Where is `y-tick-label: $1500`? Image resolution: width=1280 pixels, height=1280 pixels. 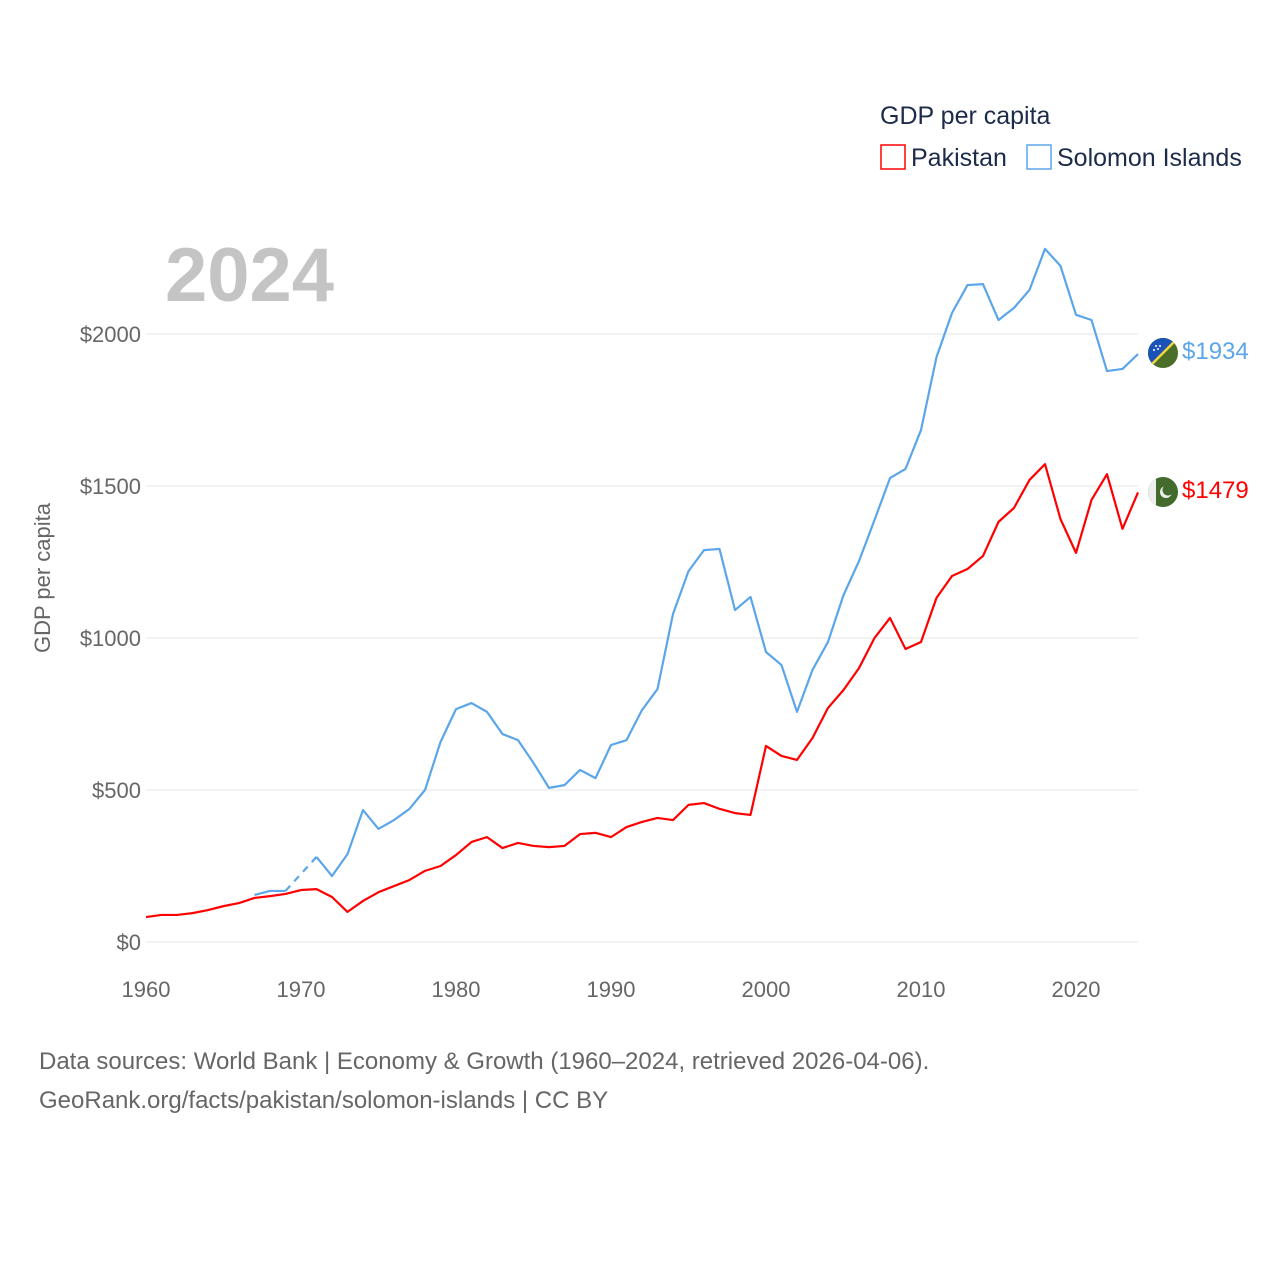 y-tick-label: $1500 is located at coordinates (110, 486).